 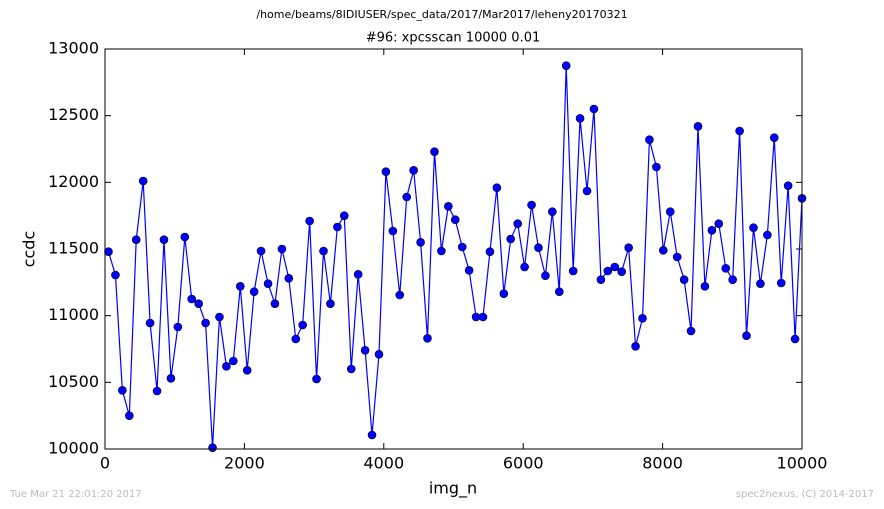 What do you see at coordinates (244, 463) in the screenshot?
I see `x-tick-label: 2000` at bounding box center [244, 463].